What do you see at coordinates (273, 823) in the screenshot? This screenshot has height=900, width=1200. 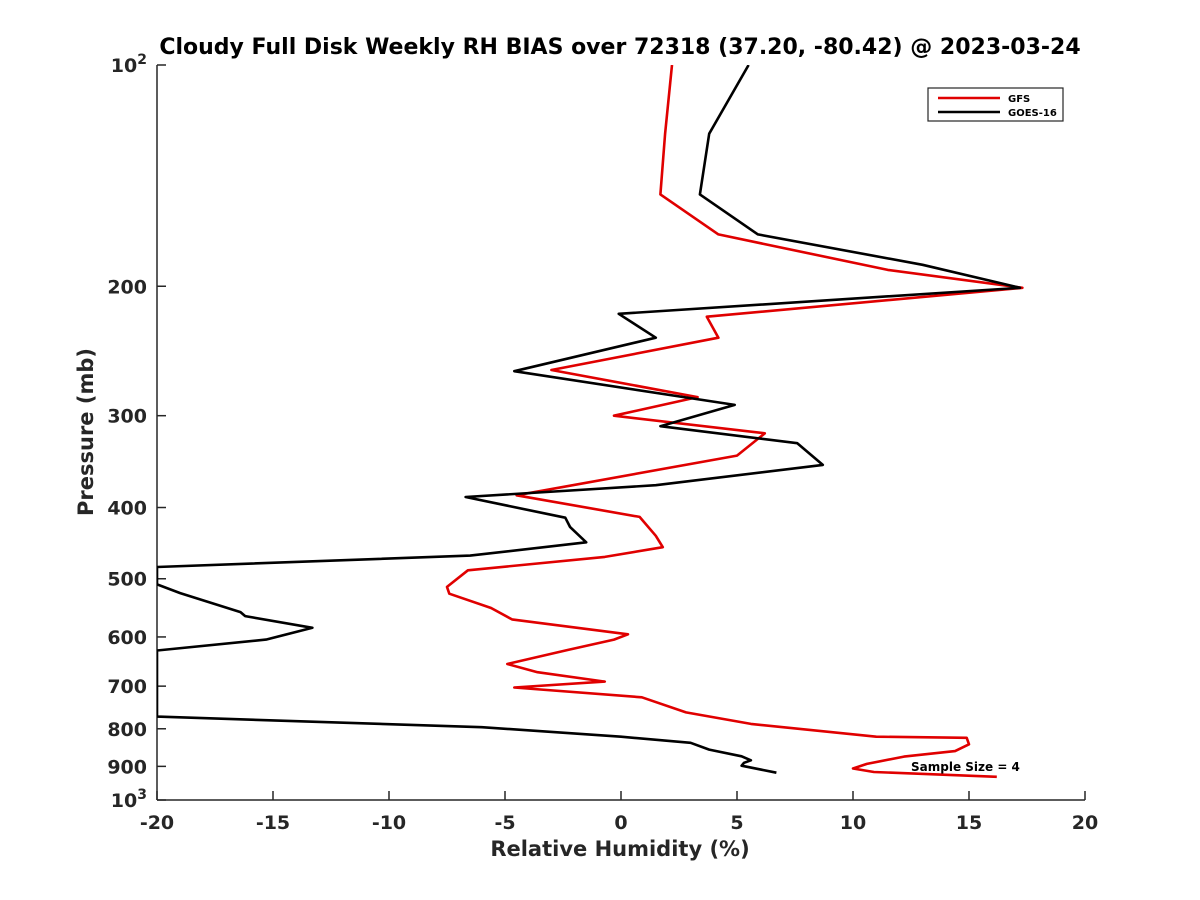 I see `x-tick-label: -15` at bounding box center [273, 823].